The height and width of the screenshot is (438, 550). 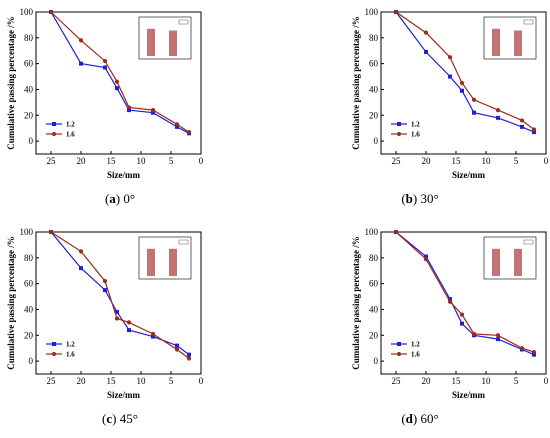 What do you see at coordinates (120, 418) in the screenshot?
I see `panel-caption: (c) 45°` at bounding box center [120, 418].